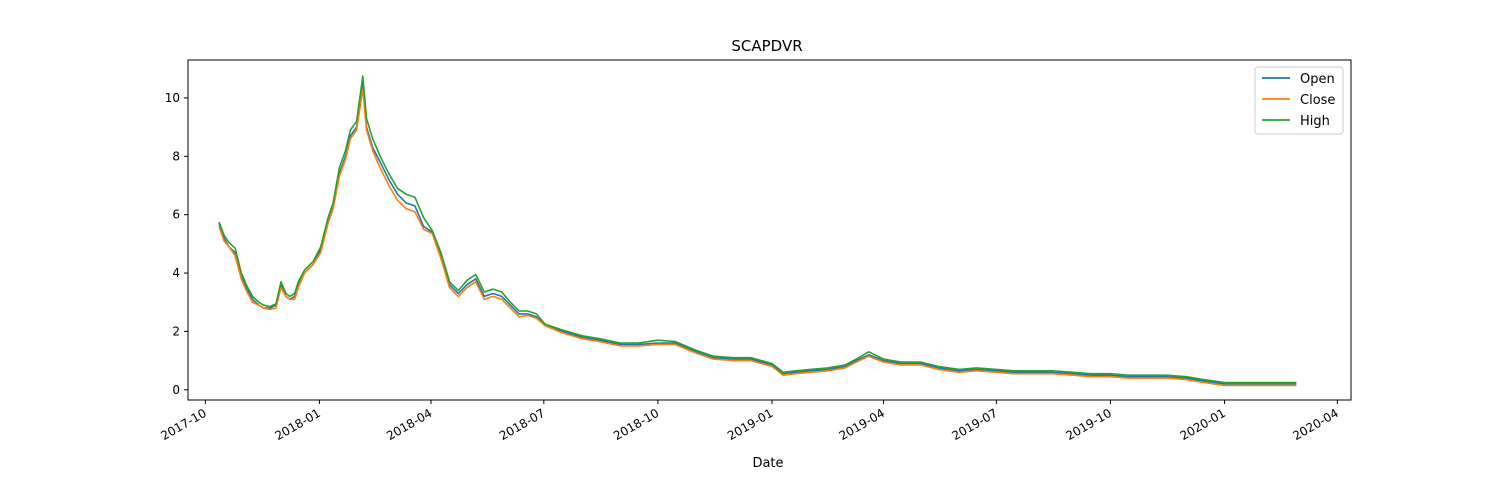  What do you see at coordinates (522, 424) in the screenshot?
I see `x-tick-label: 2018-07` at bounding box center [522, 424].